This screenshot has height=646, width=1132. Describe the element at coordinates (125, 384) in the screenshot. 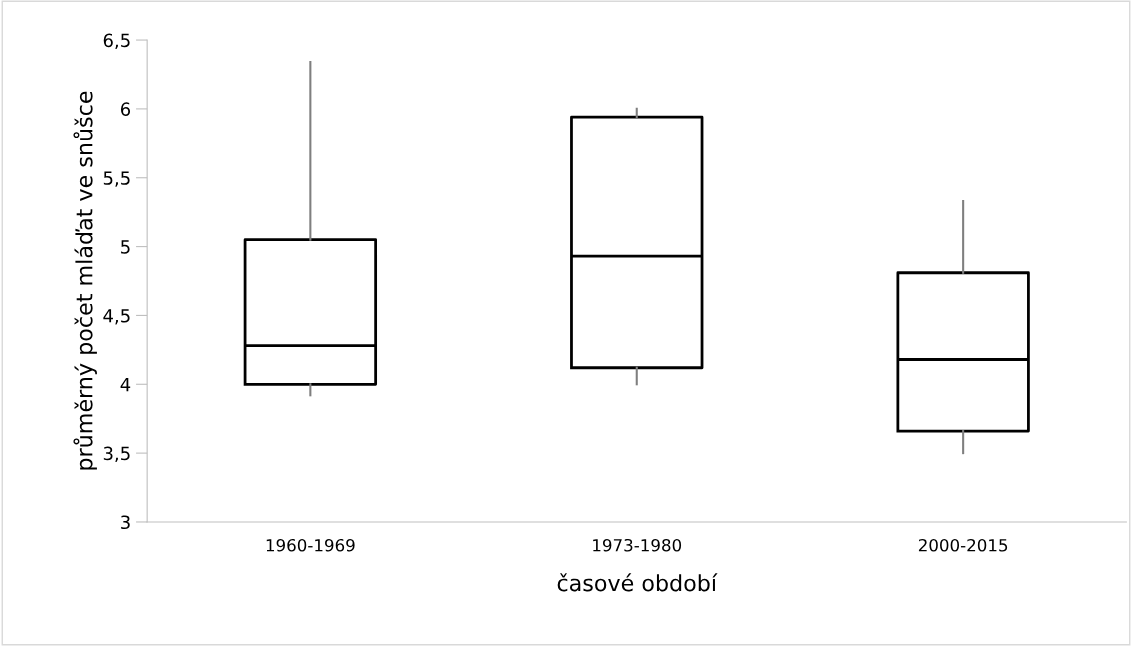

I see `y-tick-label: 4` at that location.